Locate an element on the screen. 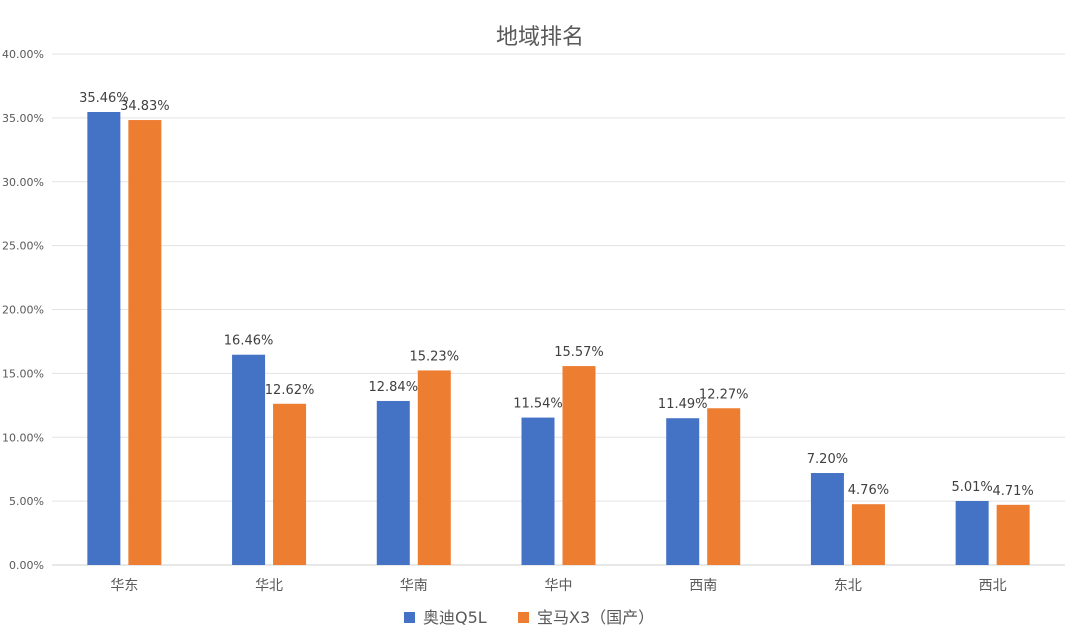 Image resolution: width=1080 pixels, height=642 pixels. data-label: 15.57% is located at coordinates (579, 352).